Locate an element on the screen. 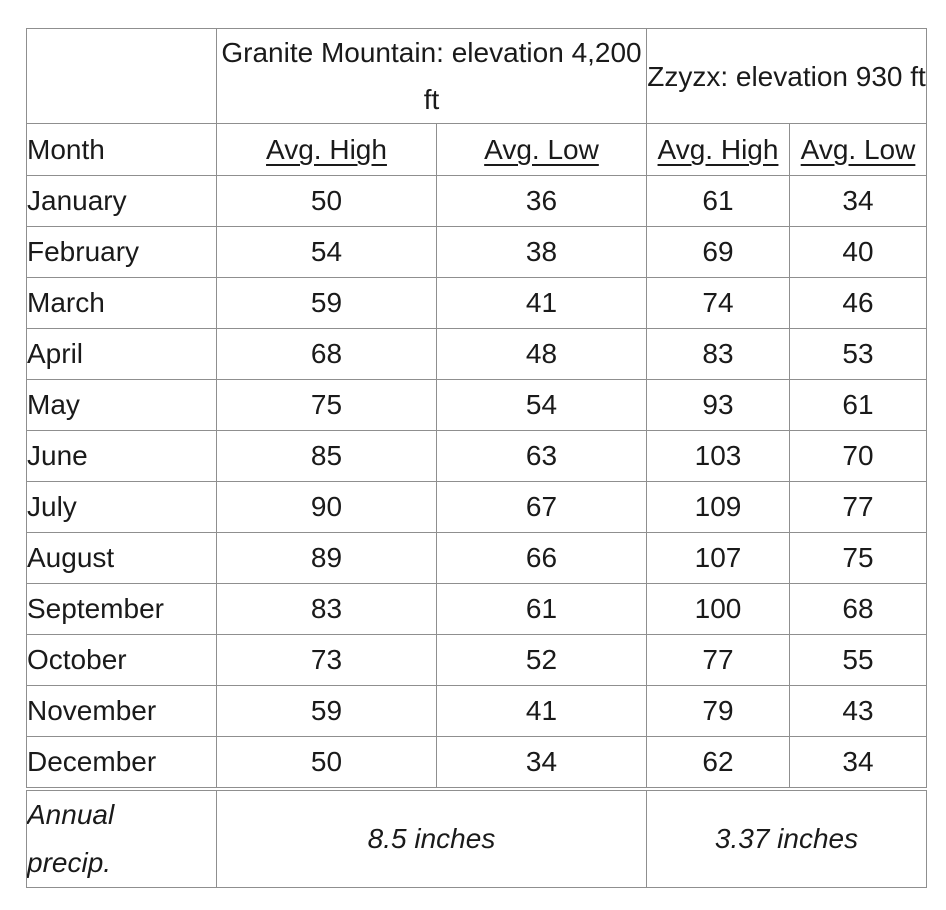 The width and height of the screenshot is (946, 910). table-row: April 68 48 83 53 is located at coordinates (477, 354).